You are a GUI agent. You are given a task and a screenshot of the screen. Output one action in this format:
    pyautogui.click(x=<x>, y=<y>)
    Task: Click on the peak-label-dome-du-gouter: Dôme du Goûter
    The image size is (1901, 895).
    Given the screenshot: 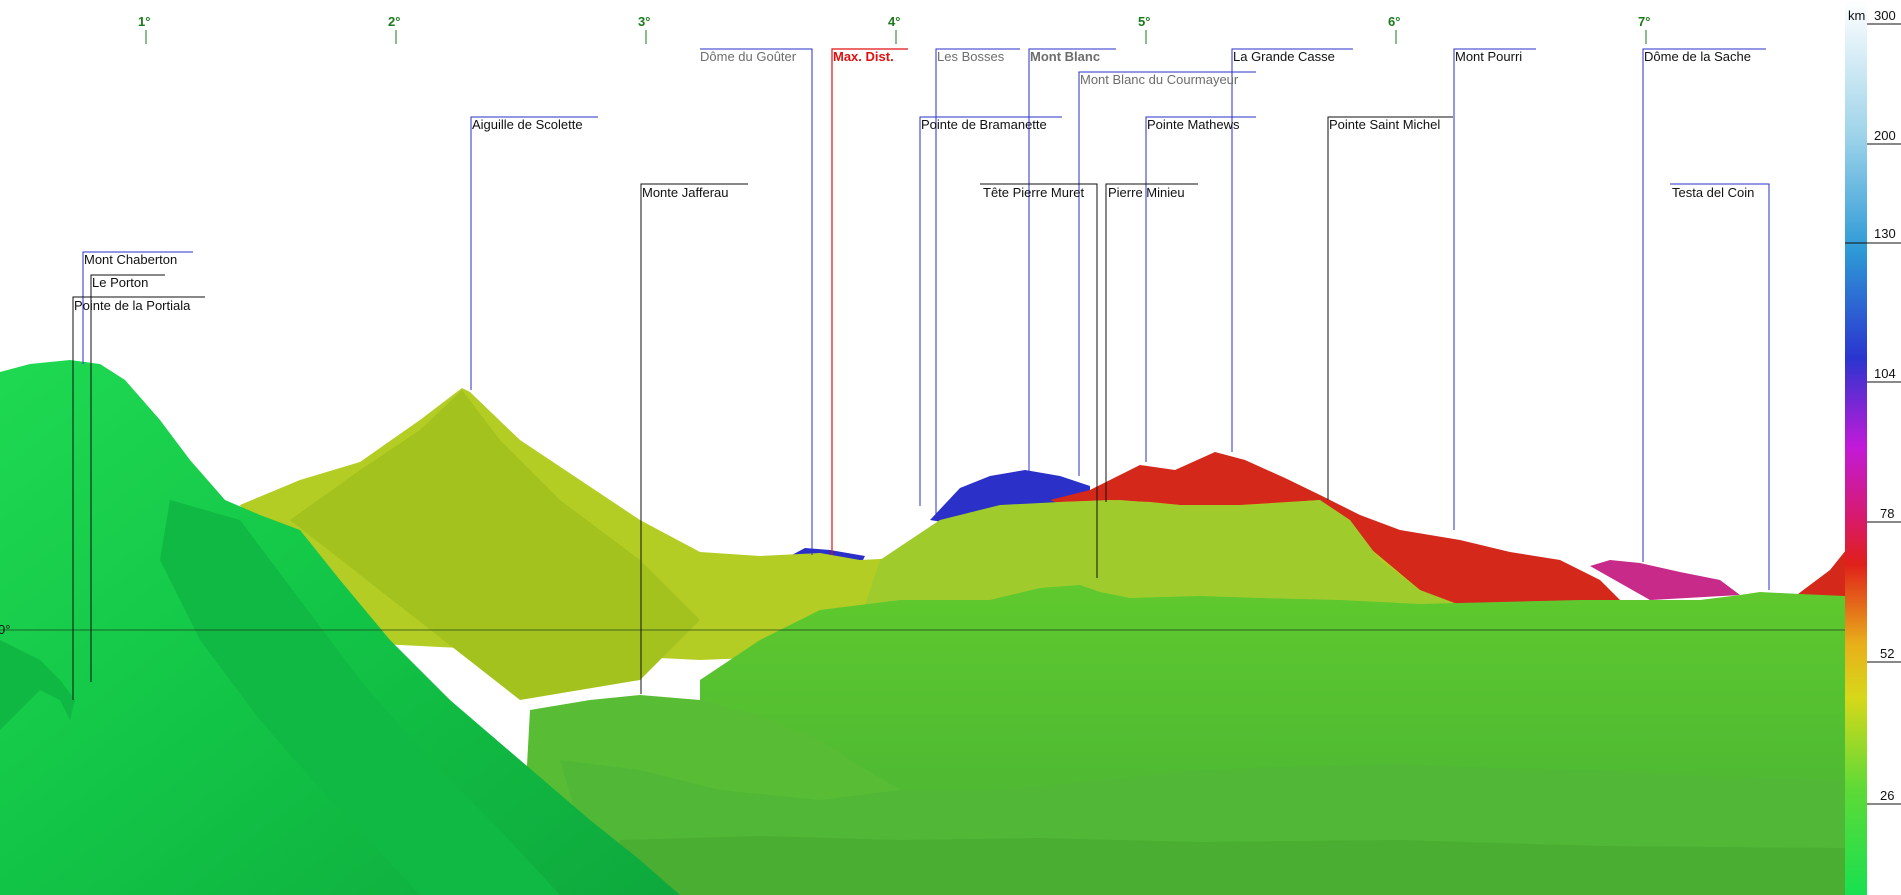 What is the action you would take?
    pyautogui.click(x=756, y=301)
    